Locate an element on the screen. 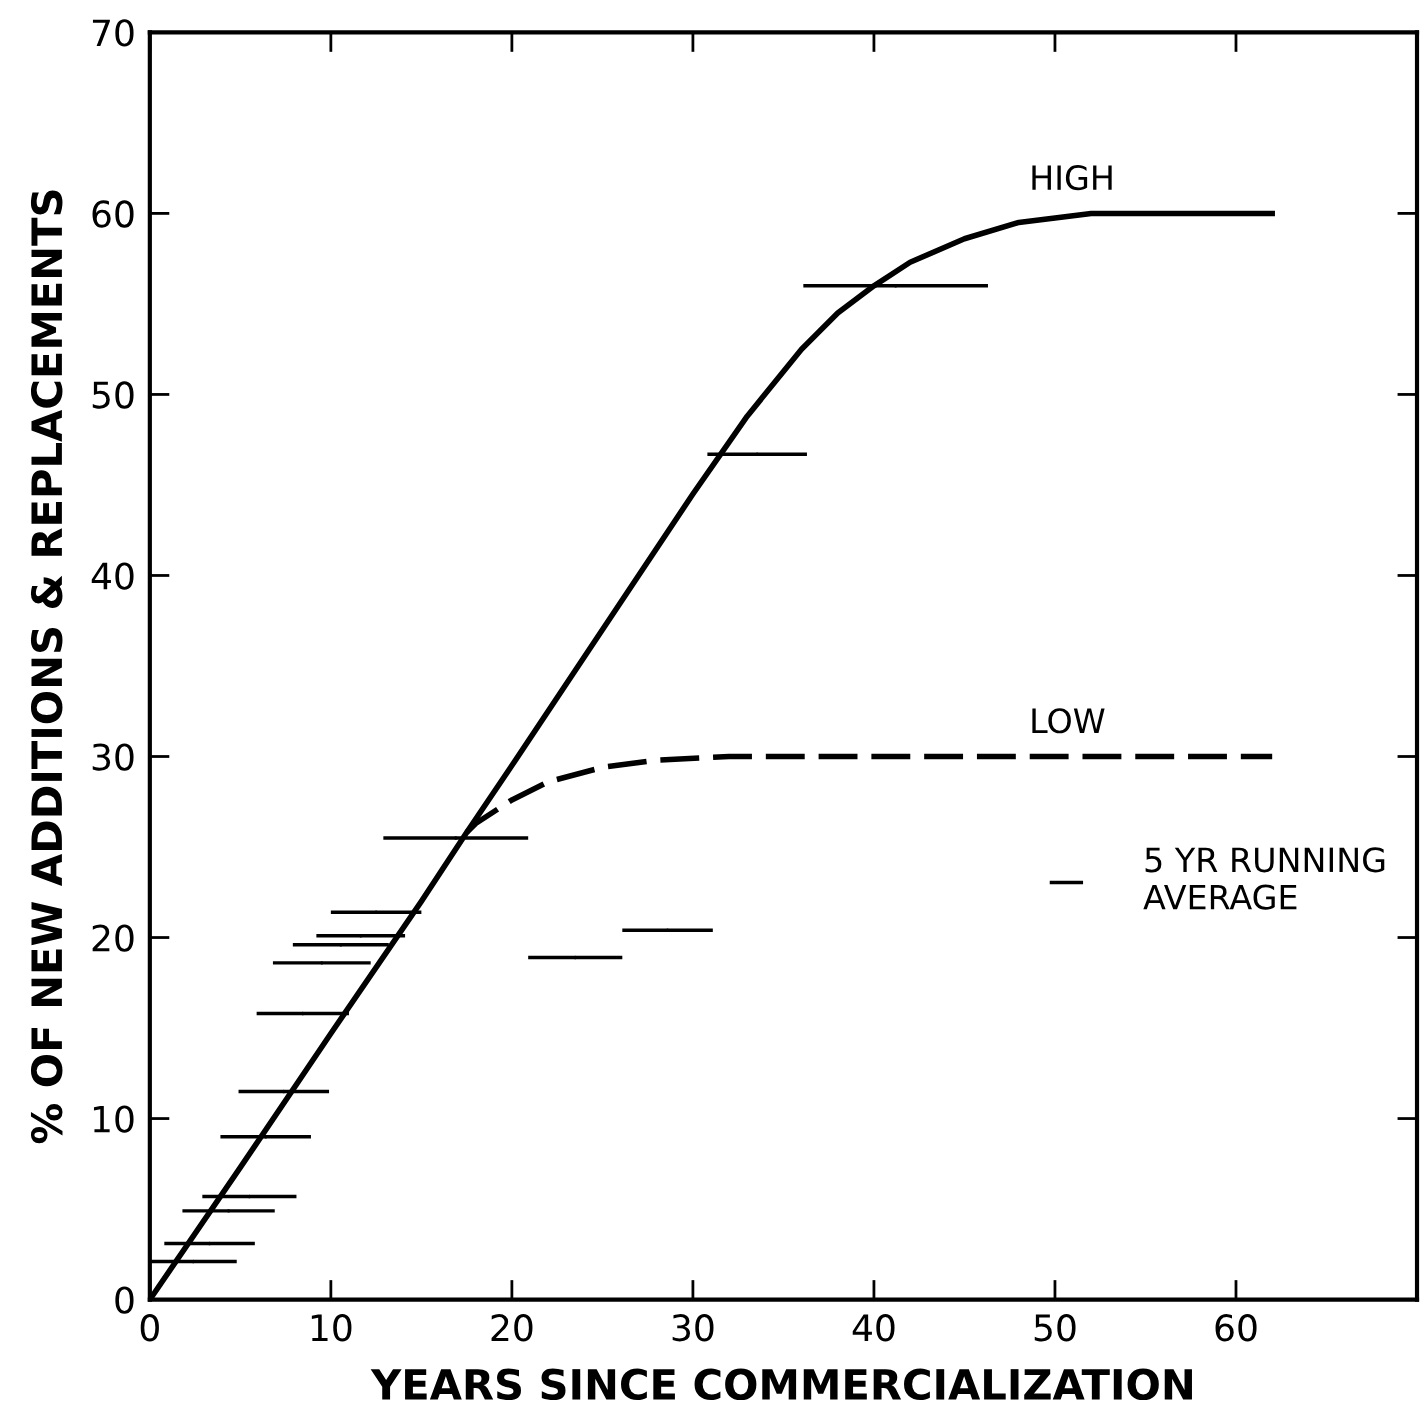  y-axis-title: % OF NEW ADDITIONS & REPLACEMENTS is located at coordinates (46, 667).